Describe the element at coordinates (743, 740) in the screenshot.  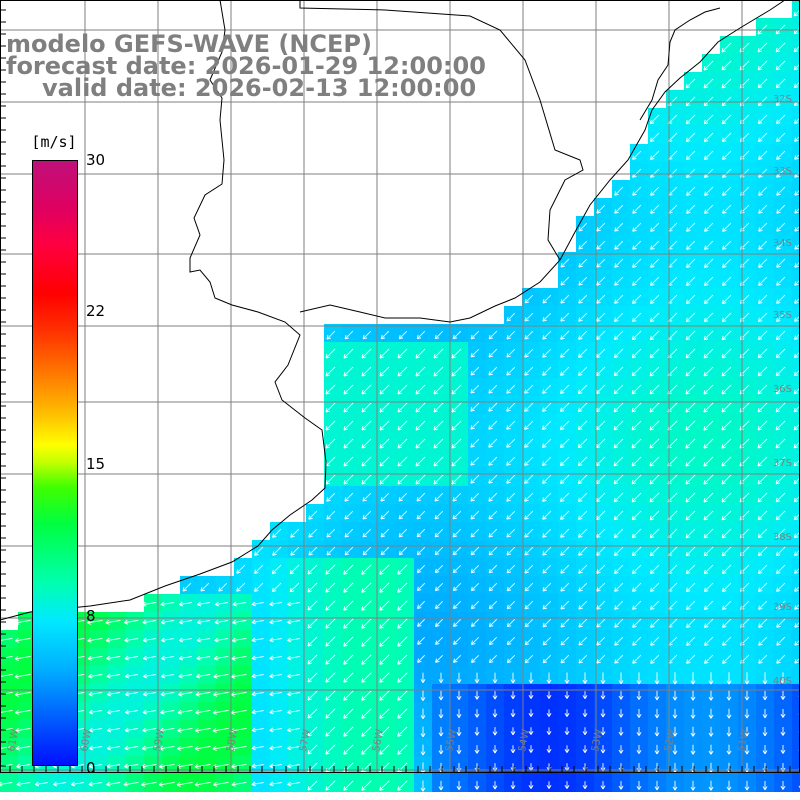
I see `lon-label: 51W` at that location.